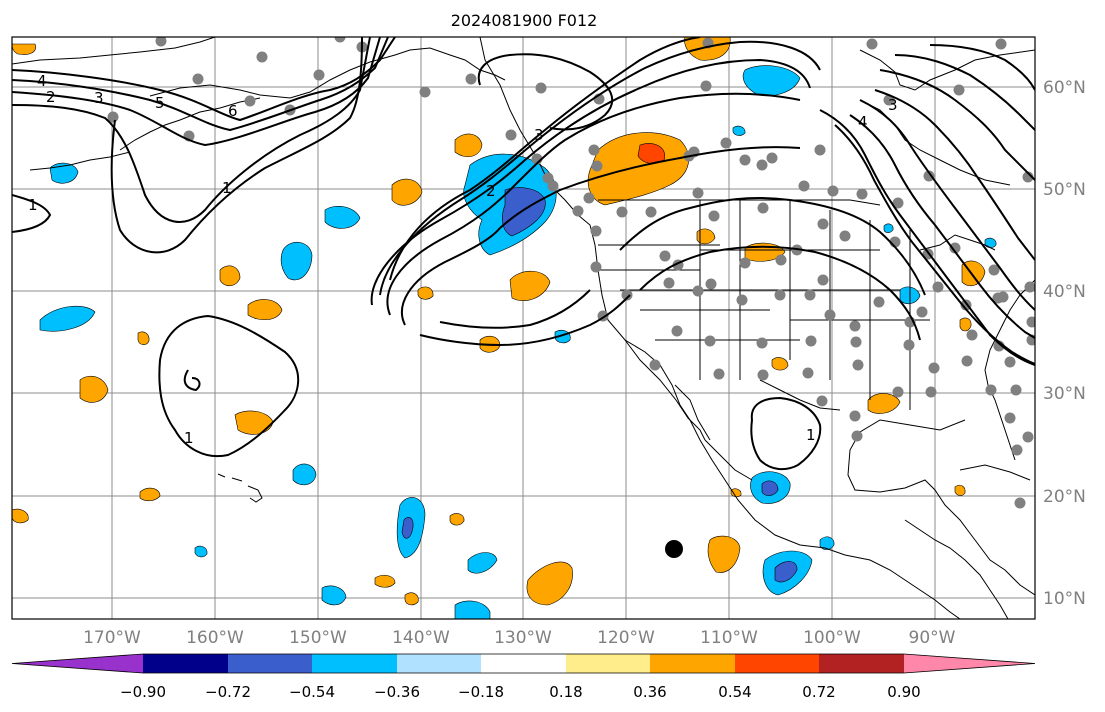  What do you see at coordinates (818, 692) in the screenshot?
I see `colorbar-tick-label: 0.72` at bounding box center [818, 692].